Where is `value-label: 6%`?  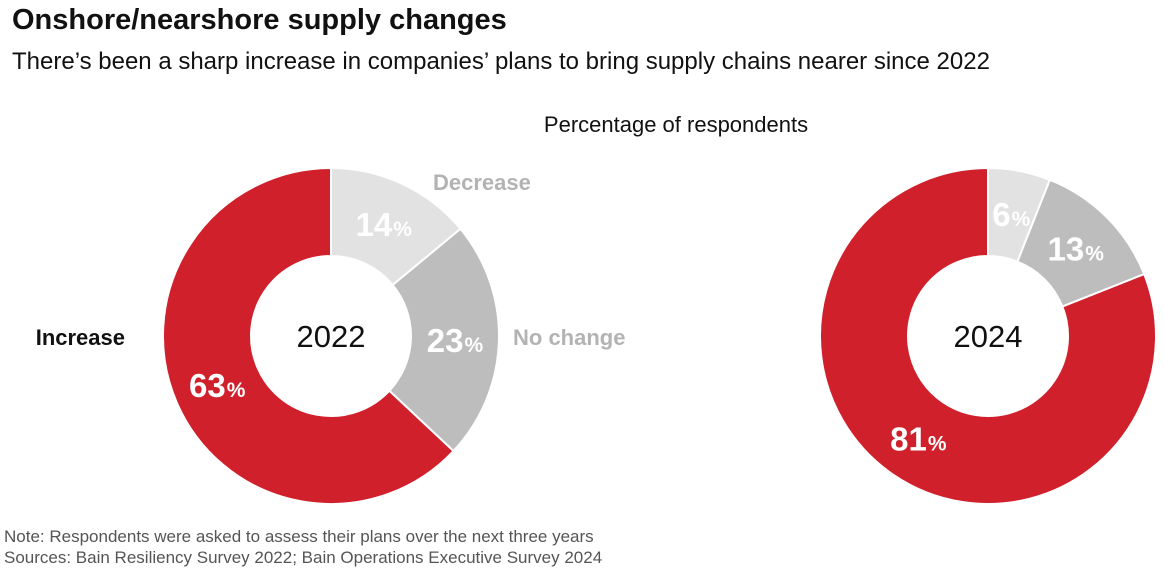 value-label: 6% is located at coordinates (1011, 214).